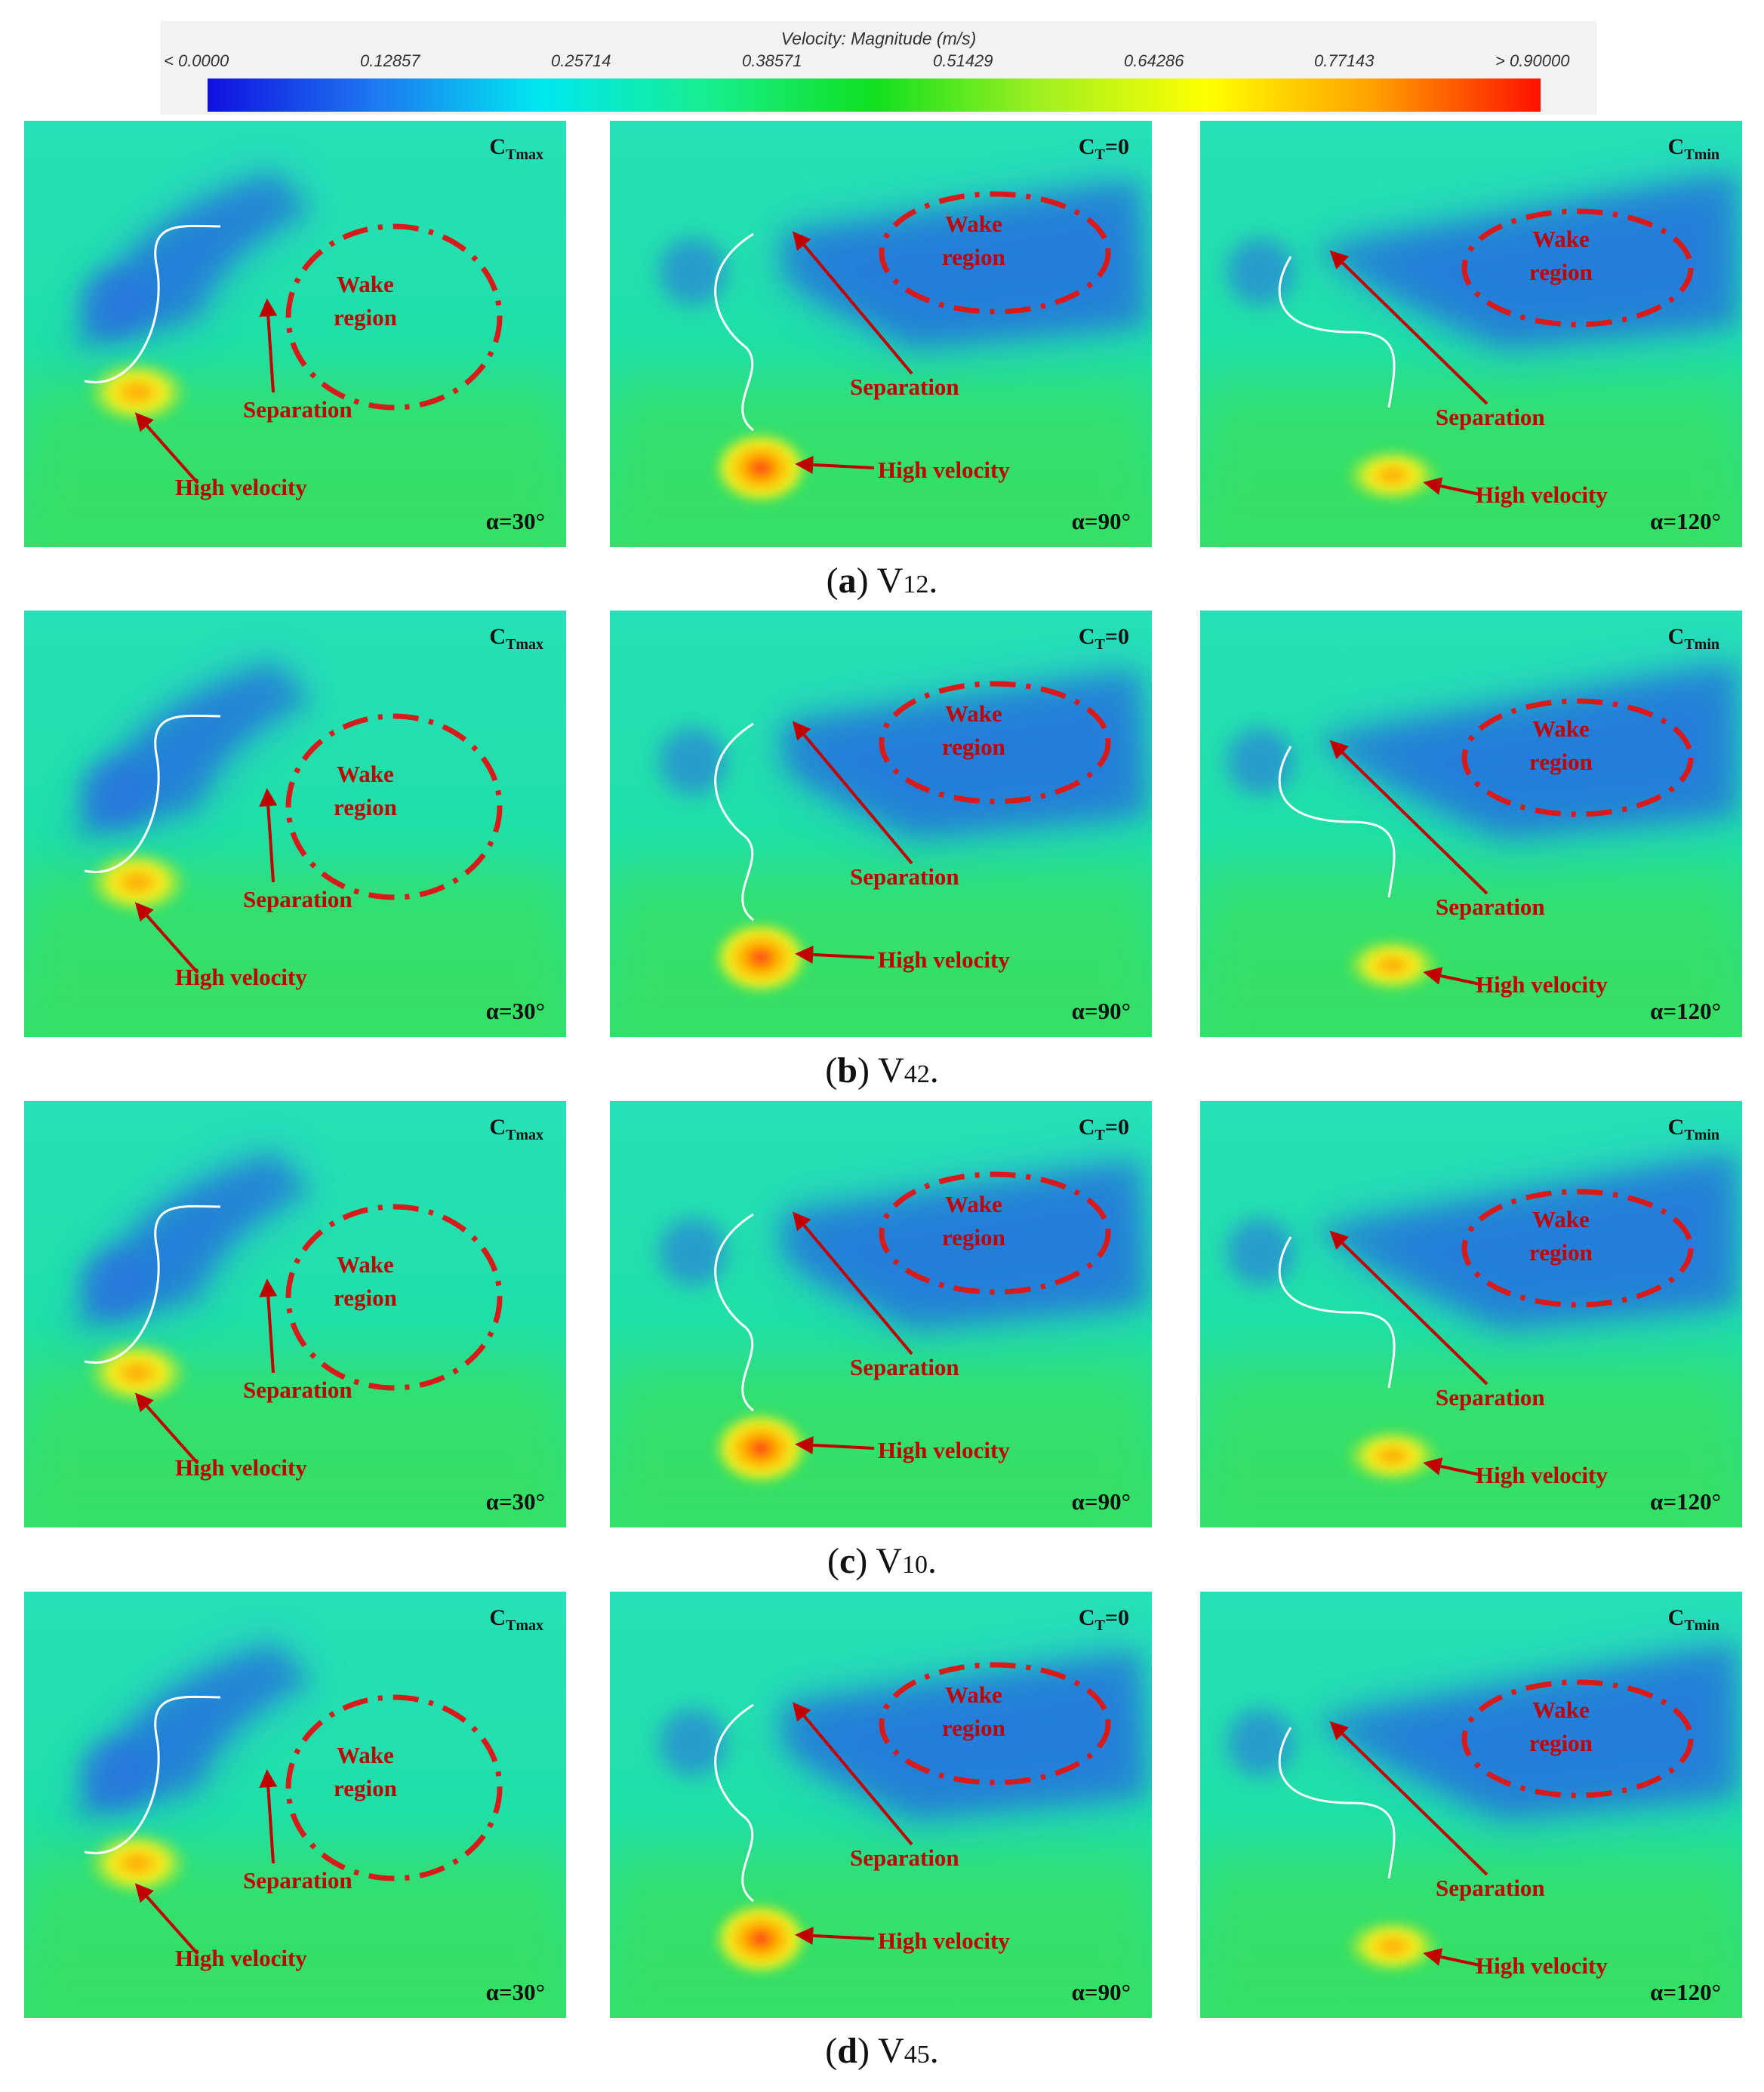  I want to click on row-caption: (a) V12., so click(882, 581).